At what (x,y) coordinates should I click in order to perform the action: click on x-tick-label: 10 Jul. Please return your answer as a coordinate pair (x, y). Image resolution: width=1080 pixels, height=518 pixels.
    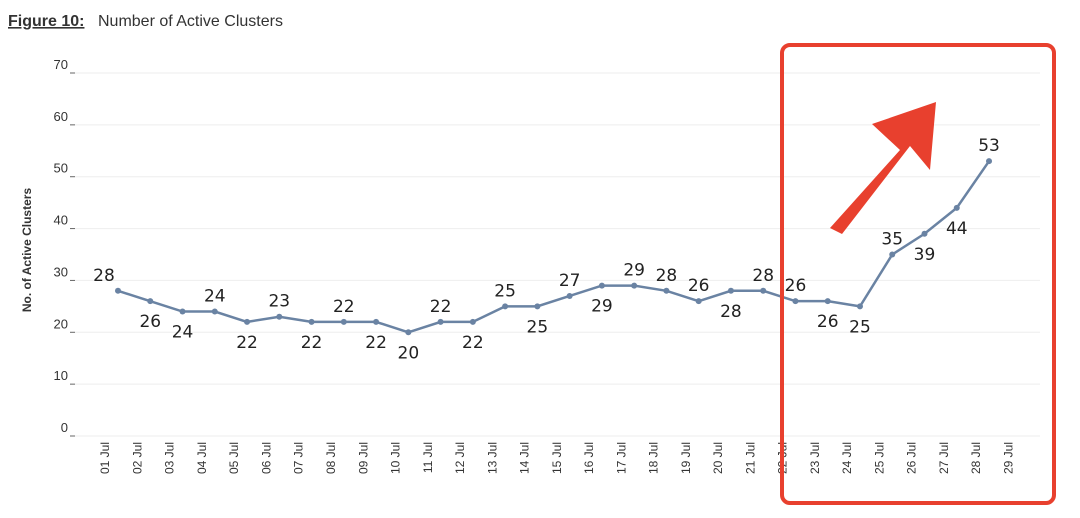
    Looking at the image, I should click on (396, 458).